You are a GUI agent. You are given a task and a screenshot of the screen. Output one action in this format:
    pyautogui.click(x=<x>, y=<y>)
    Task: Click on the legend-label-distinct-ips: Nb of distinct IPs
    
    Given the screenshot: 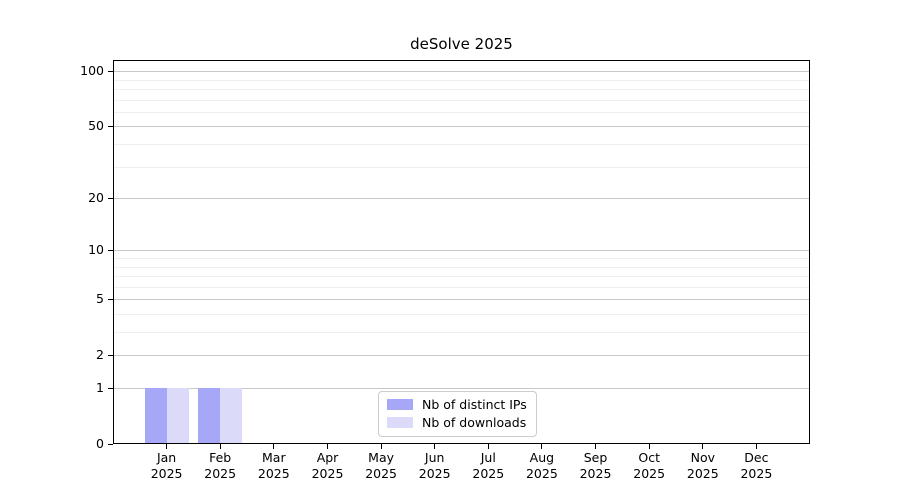 What is the action you would take?
    pyautogui.click(x=474, y=404)
    